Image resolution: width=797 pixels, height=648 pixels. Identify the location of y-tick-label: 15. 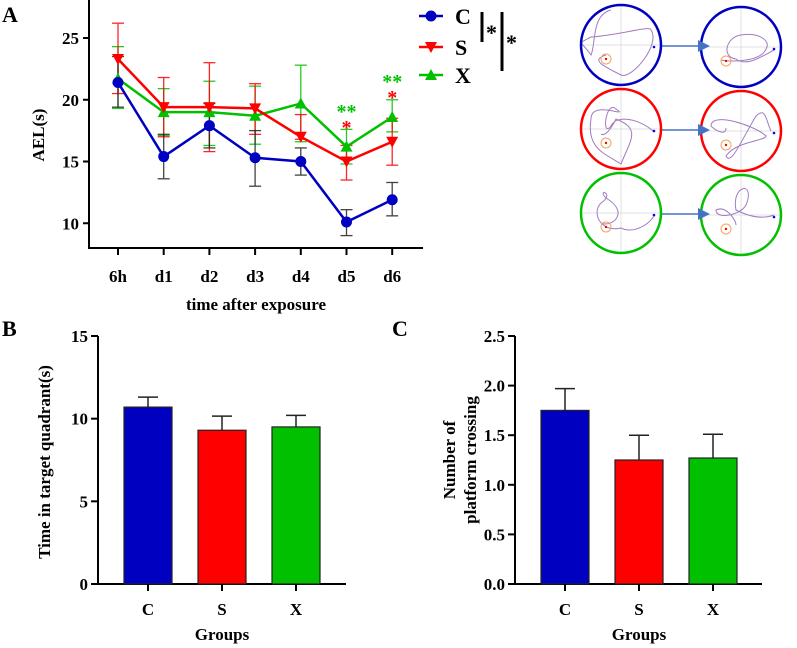
(70, 162).